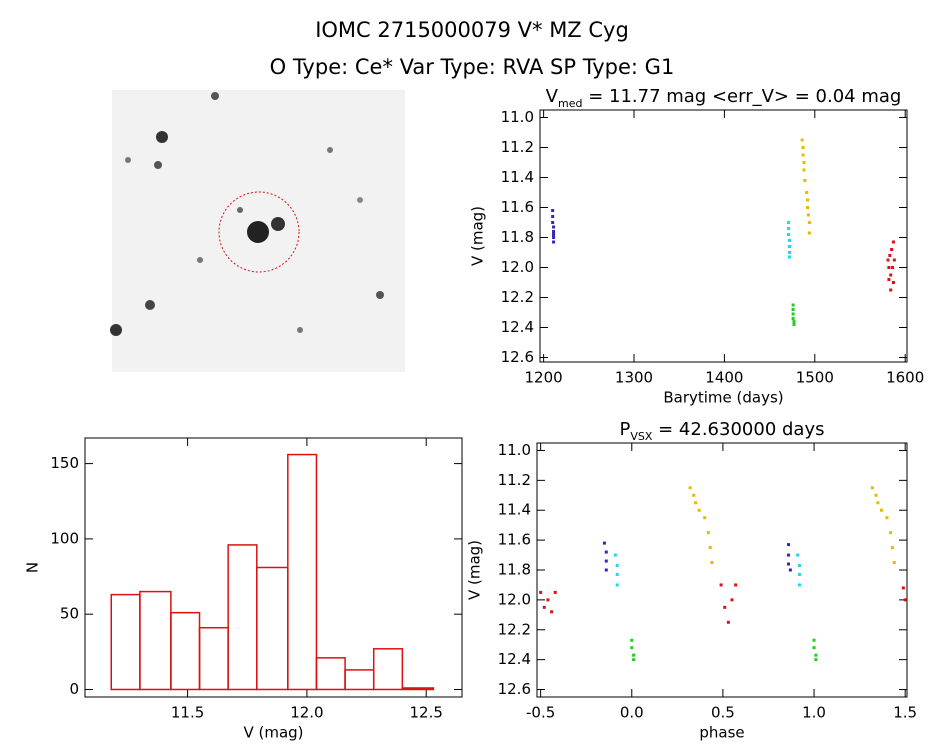 This screenshot has width=944, height=747. What do you see at coordinates (273, 567) in the screenshot?
I see `axes-frame` at bounding box center [273, 567].